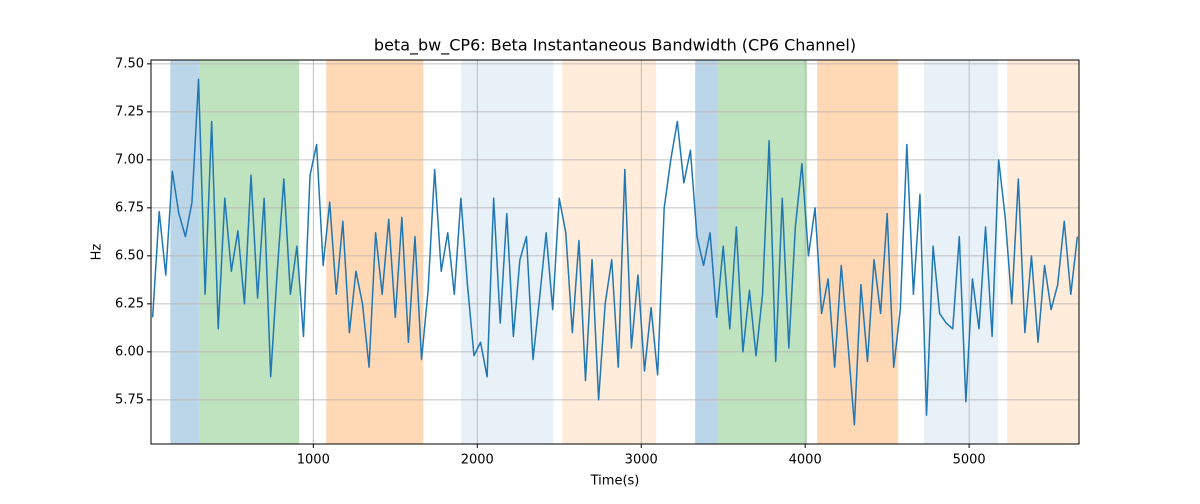  I want to click on x-tick-label: 4000, so click(805, 460).